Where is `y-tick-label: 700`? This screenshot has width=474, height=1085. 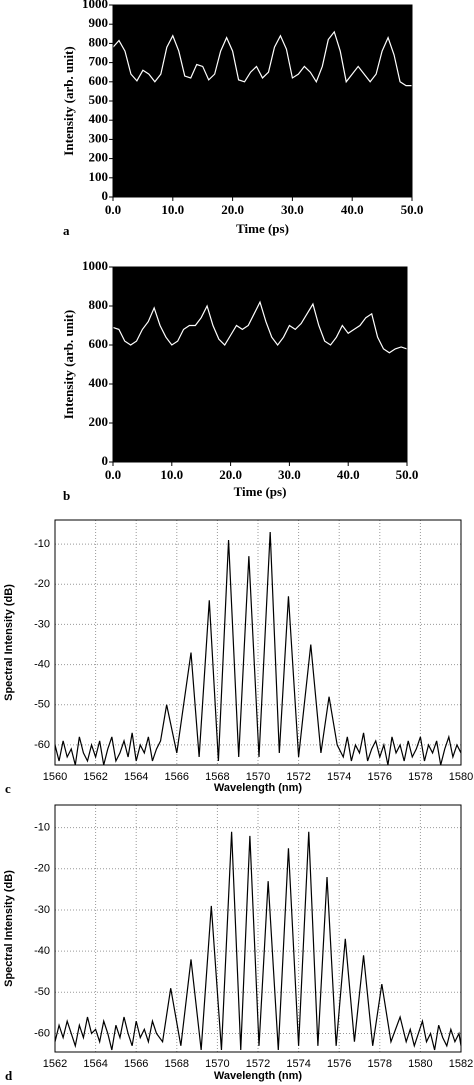
y-tick-label: 700 is located at coordinates (99, 61).